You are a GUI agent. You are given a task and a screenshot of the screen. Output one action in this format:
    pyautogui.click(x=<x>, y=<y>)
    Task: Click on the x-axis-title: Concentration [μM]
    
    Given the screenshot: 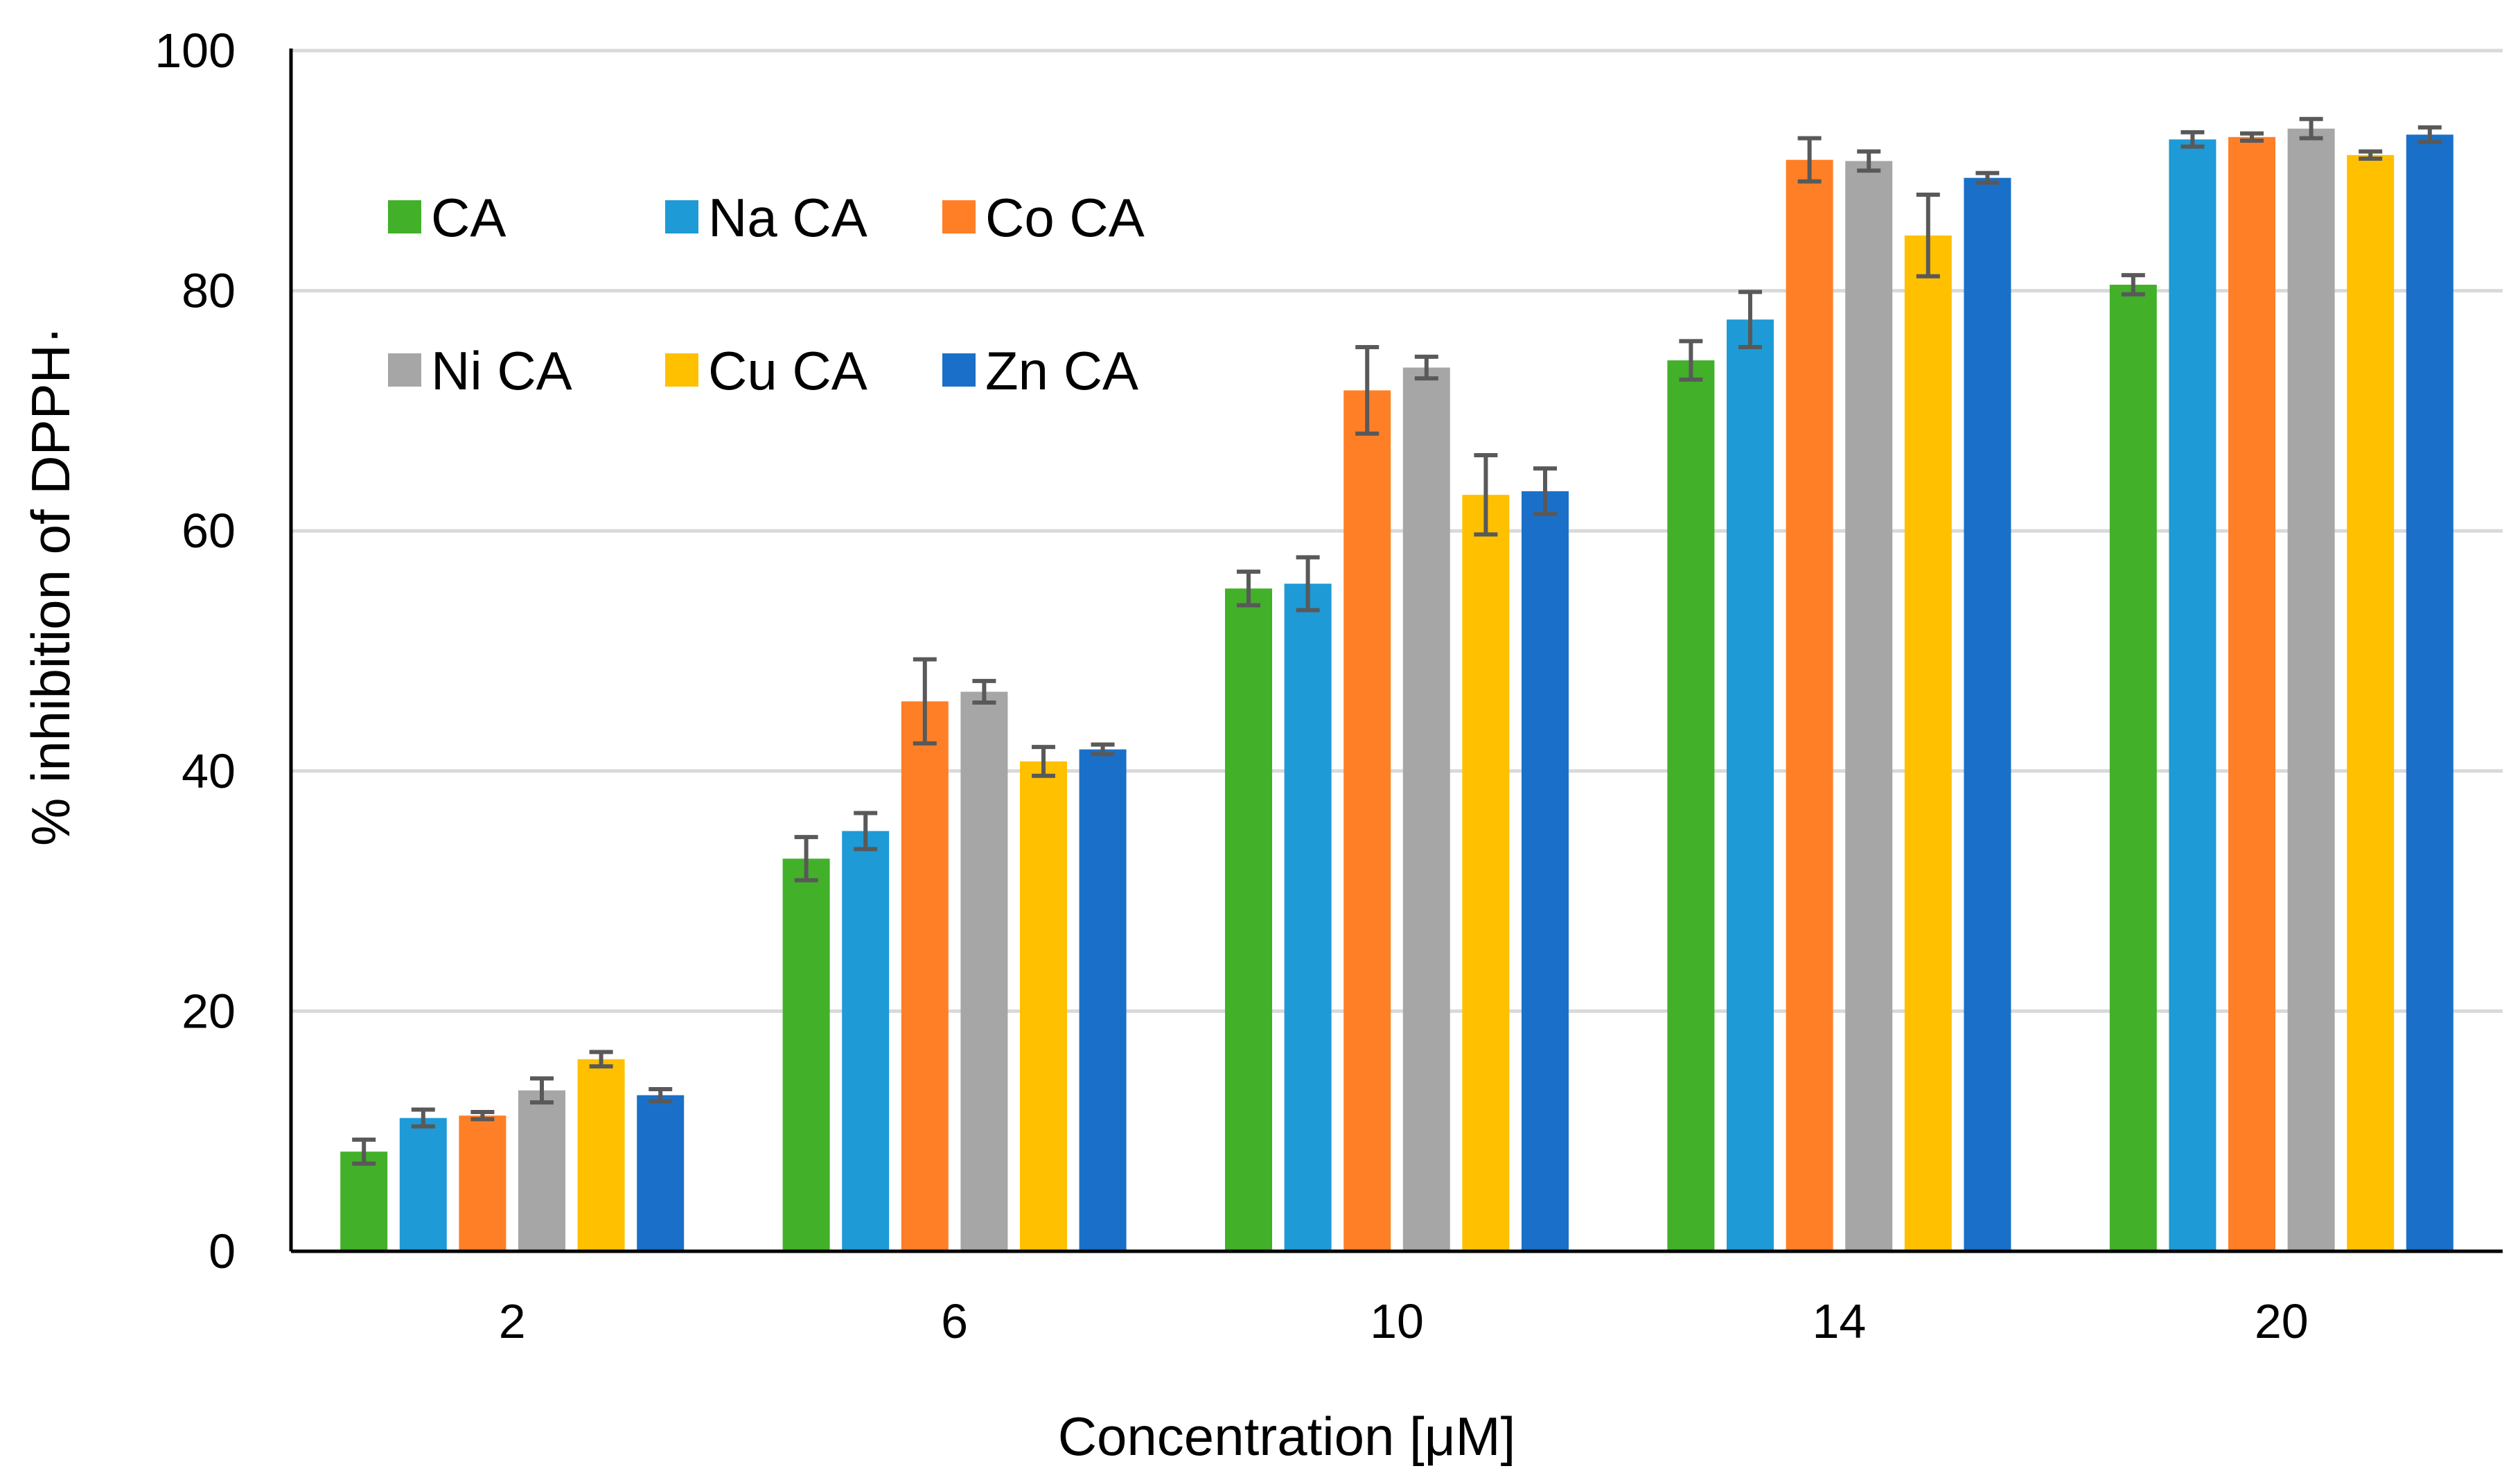 What is the action you would take?
    pyautogui.click(x=1287, y=1436)
    